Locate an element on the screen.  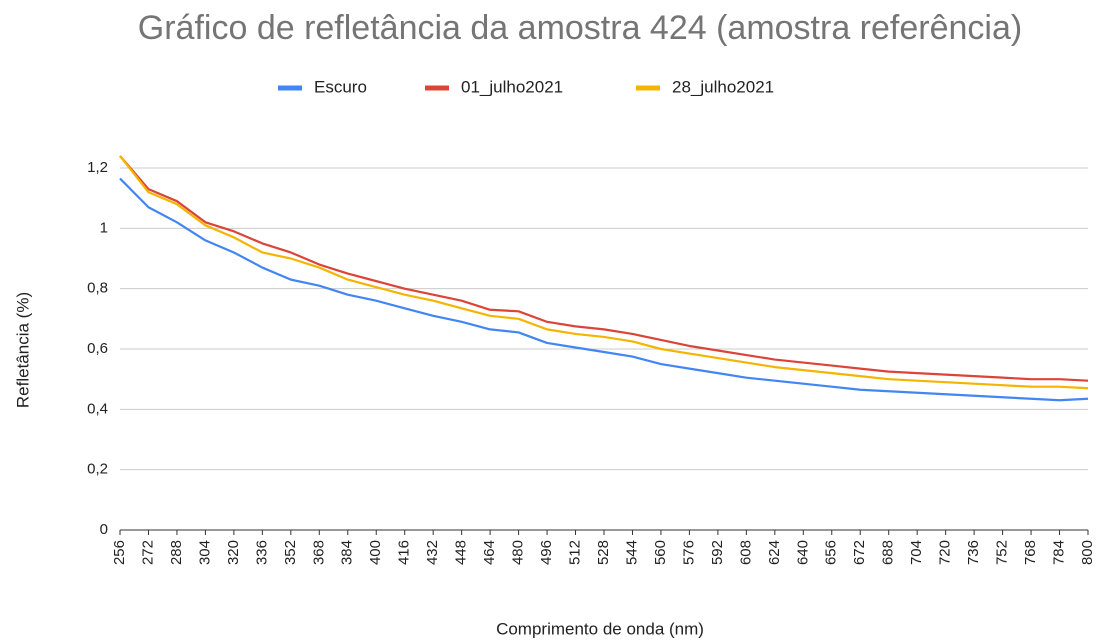
y-tick-label: 1,2 is located at coordinates (97, 167).